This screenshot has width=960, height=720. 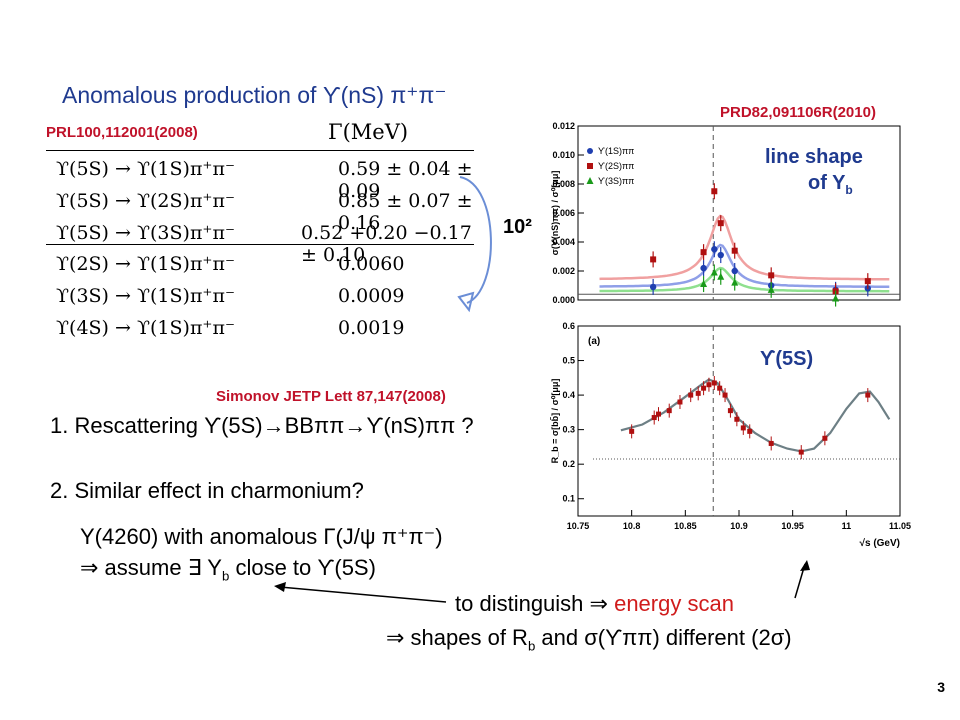 I want to click on y-axis-label: σ(ϒ(nS)ππ) / σ⁰[μμ], so click(x=555, y=213).